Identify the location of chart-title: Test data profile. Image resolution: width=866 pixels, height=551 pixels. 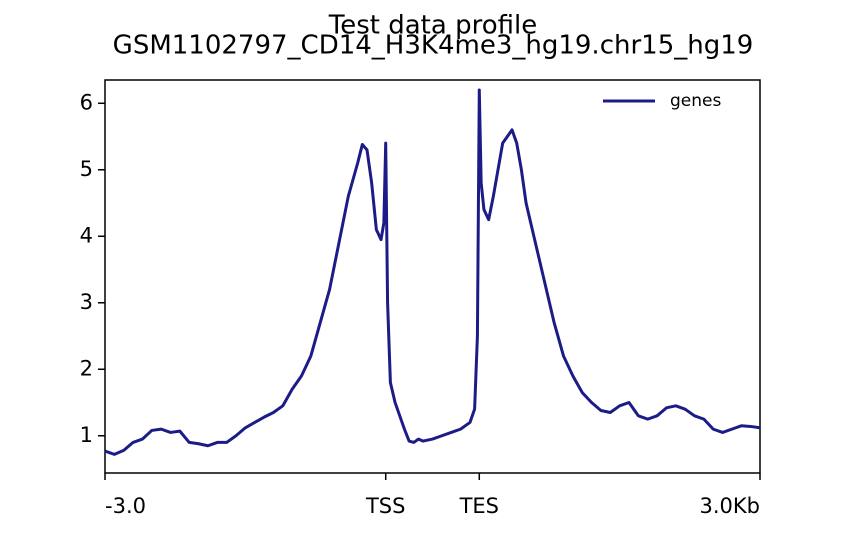
(432, 26).